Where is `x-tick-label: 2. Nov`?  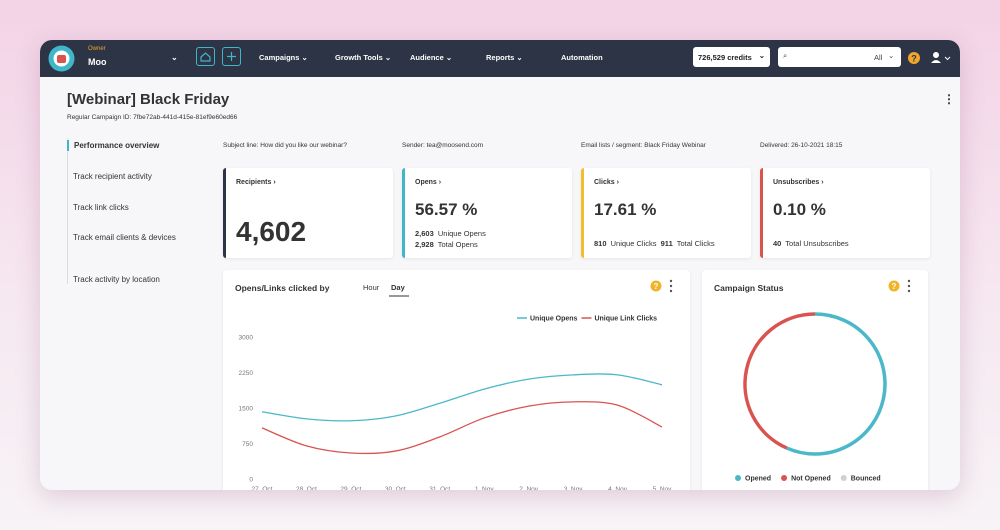
x-tick-label: 2. Nov is located at coordinates (529, 488).